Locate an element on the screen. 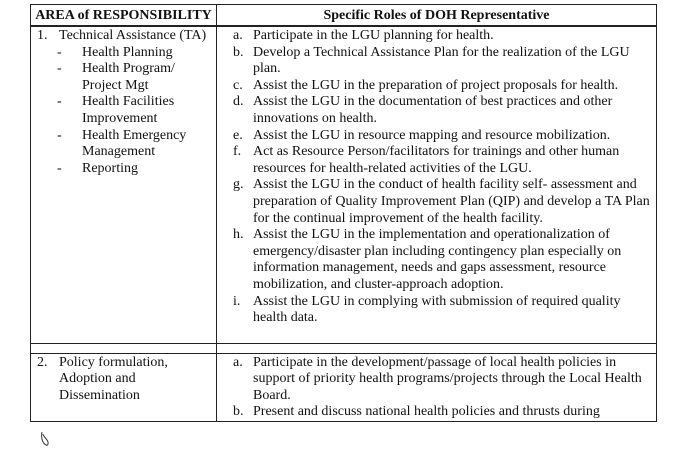  list-item: - Health Program/ Project Mgt is located at coordinates (125, 77).